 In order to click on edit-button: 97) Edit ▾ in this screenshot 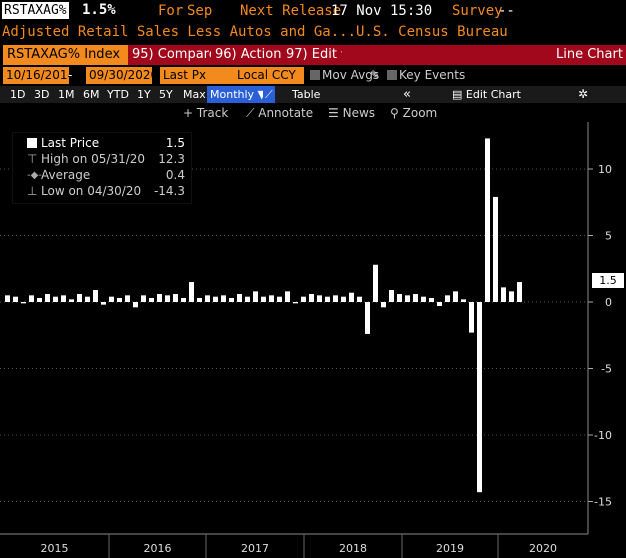, I will do `click(317, 55)`.